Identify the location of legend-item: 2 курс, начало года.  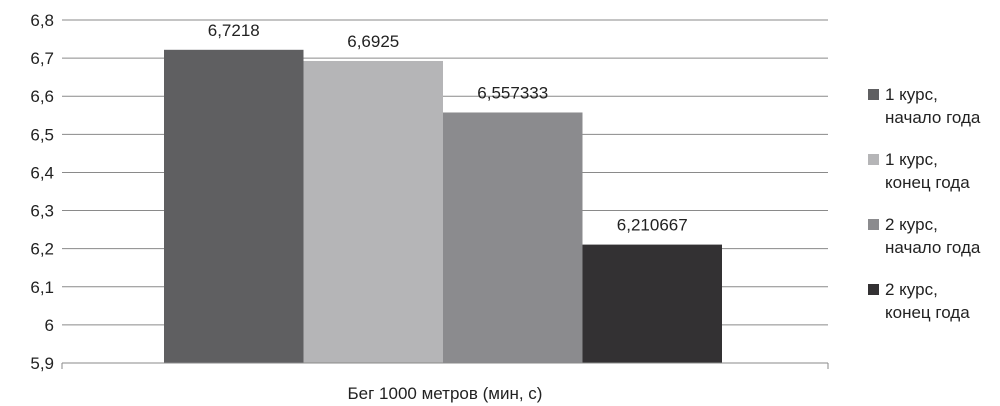
(924, 236).